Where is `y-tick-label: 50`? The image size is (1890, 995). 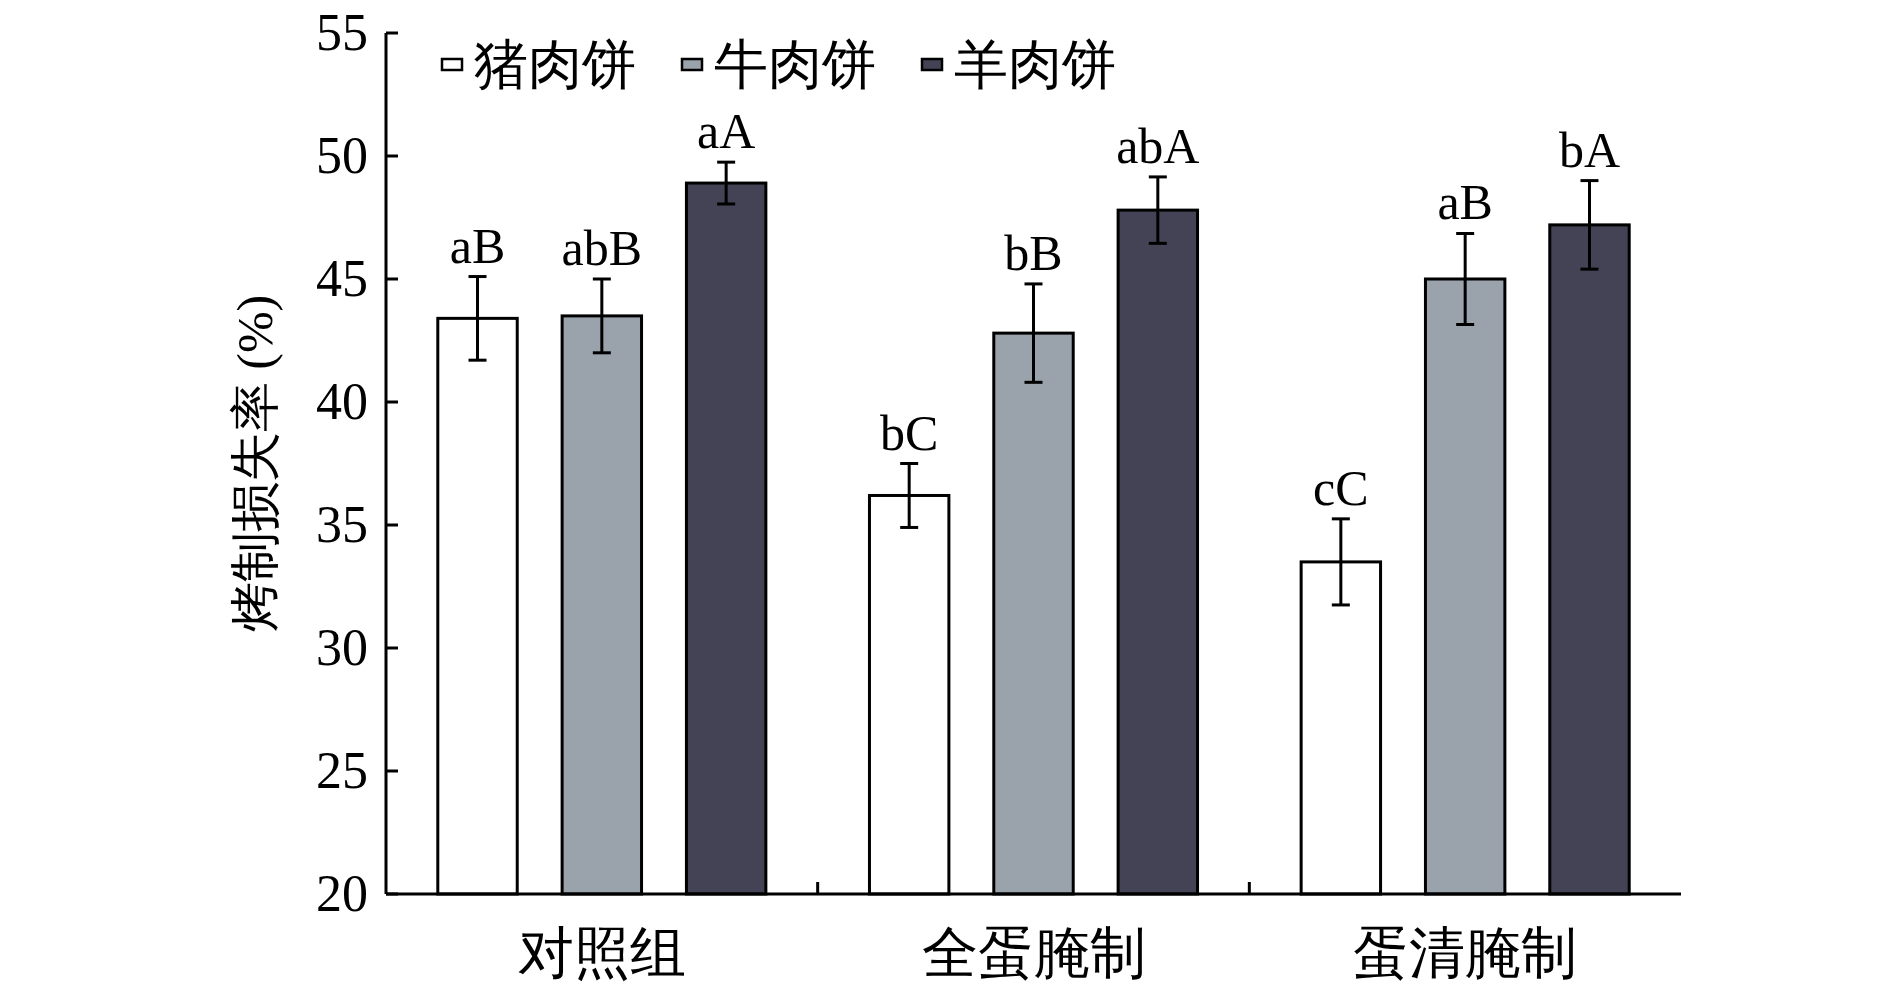 y-tick-label: 50 is located at coordinates (342, 155).